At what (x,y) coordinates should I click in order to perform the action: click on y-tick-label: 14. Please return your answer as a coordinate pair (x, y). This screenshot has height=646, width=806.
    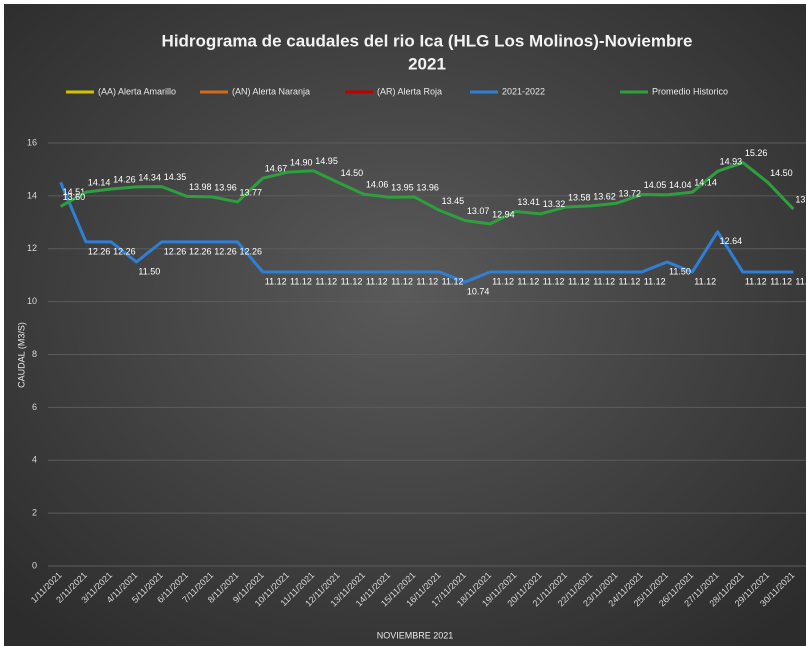
    Looking at the image, I should click on (32, 195).